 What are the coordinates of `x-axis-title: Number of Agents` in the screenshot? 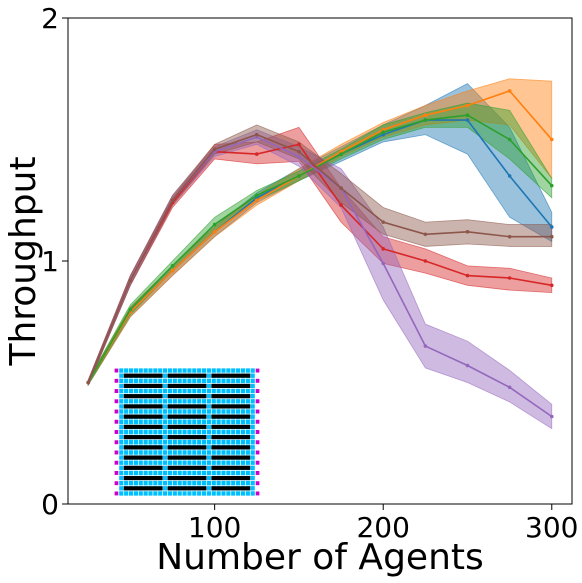 It's located at (320, 557).